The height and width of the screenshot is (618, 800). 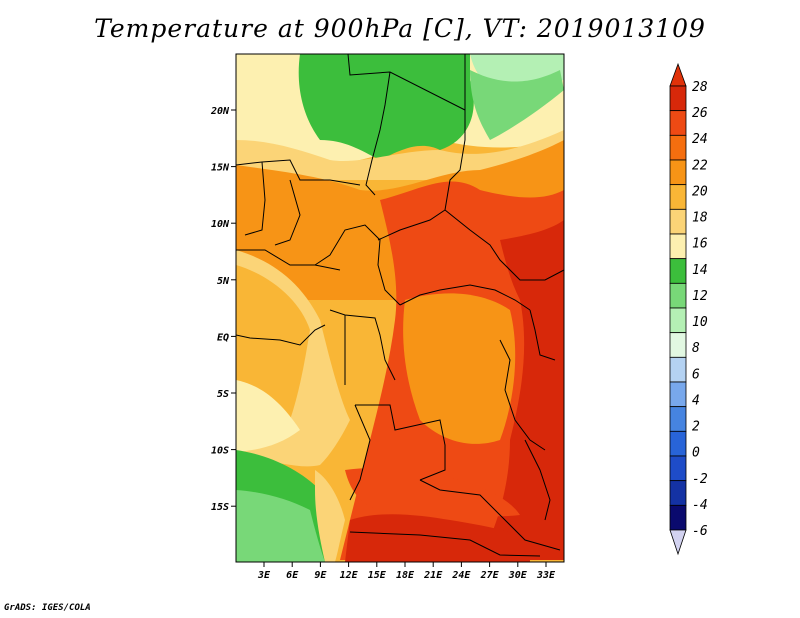 I want to click on field-sahel-light, so click(x=400, y=155).